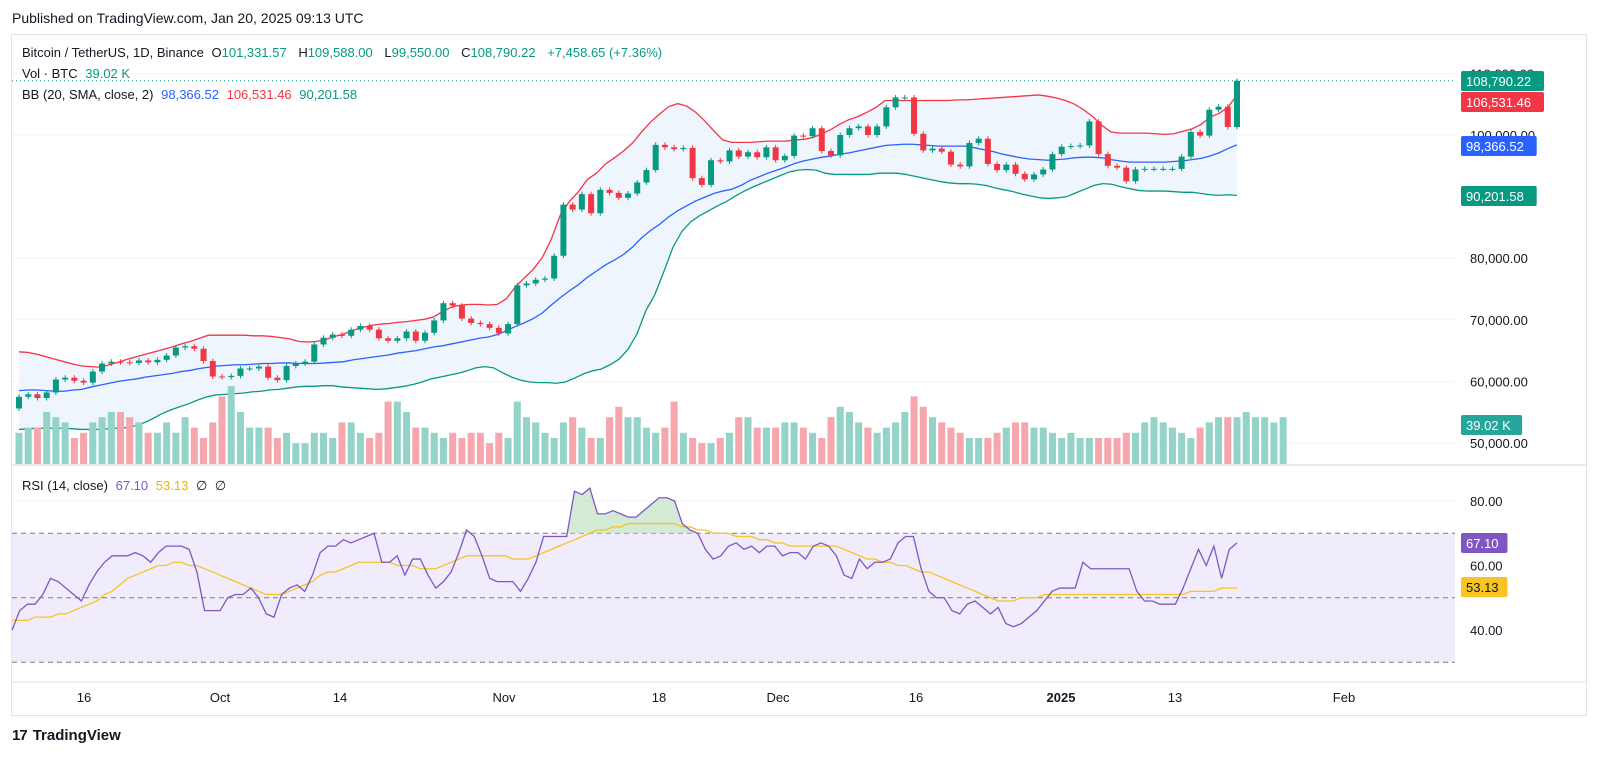  Describe the element at coordinates (1495, 196) in the screenshot. I see `bb-lower-text: 90,201.58` at that location.